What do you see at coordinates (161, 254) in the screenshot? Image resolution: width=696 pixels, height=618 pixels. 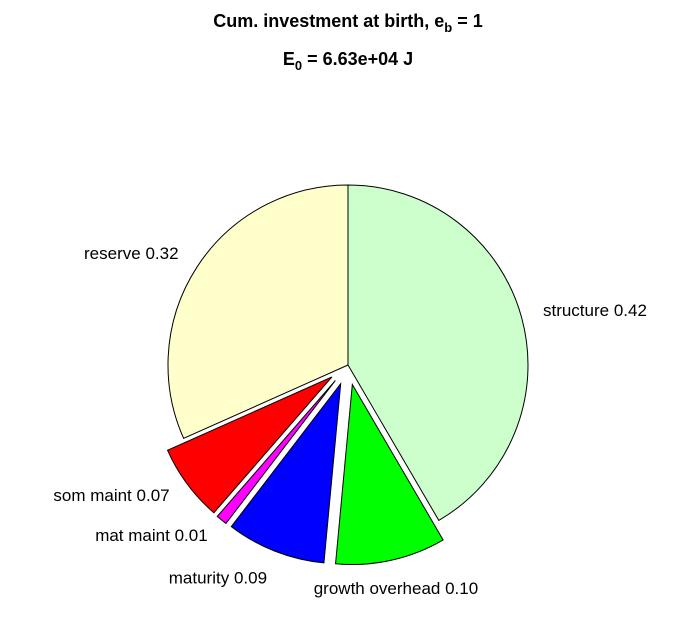 I see `slice-value: 0.32` at bounding box center [161, 254].